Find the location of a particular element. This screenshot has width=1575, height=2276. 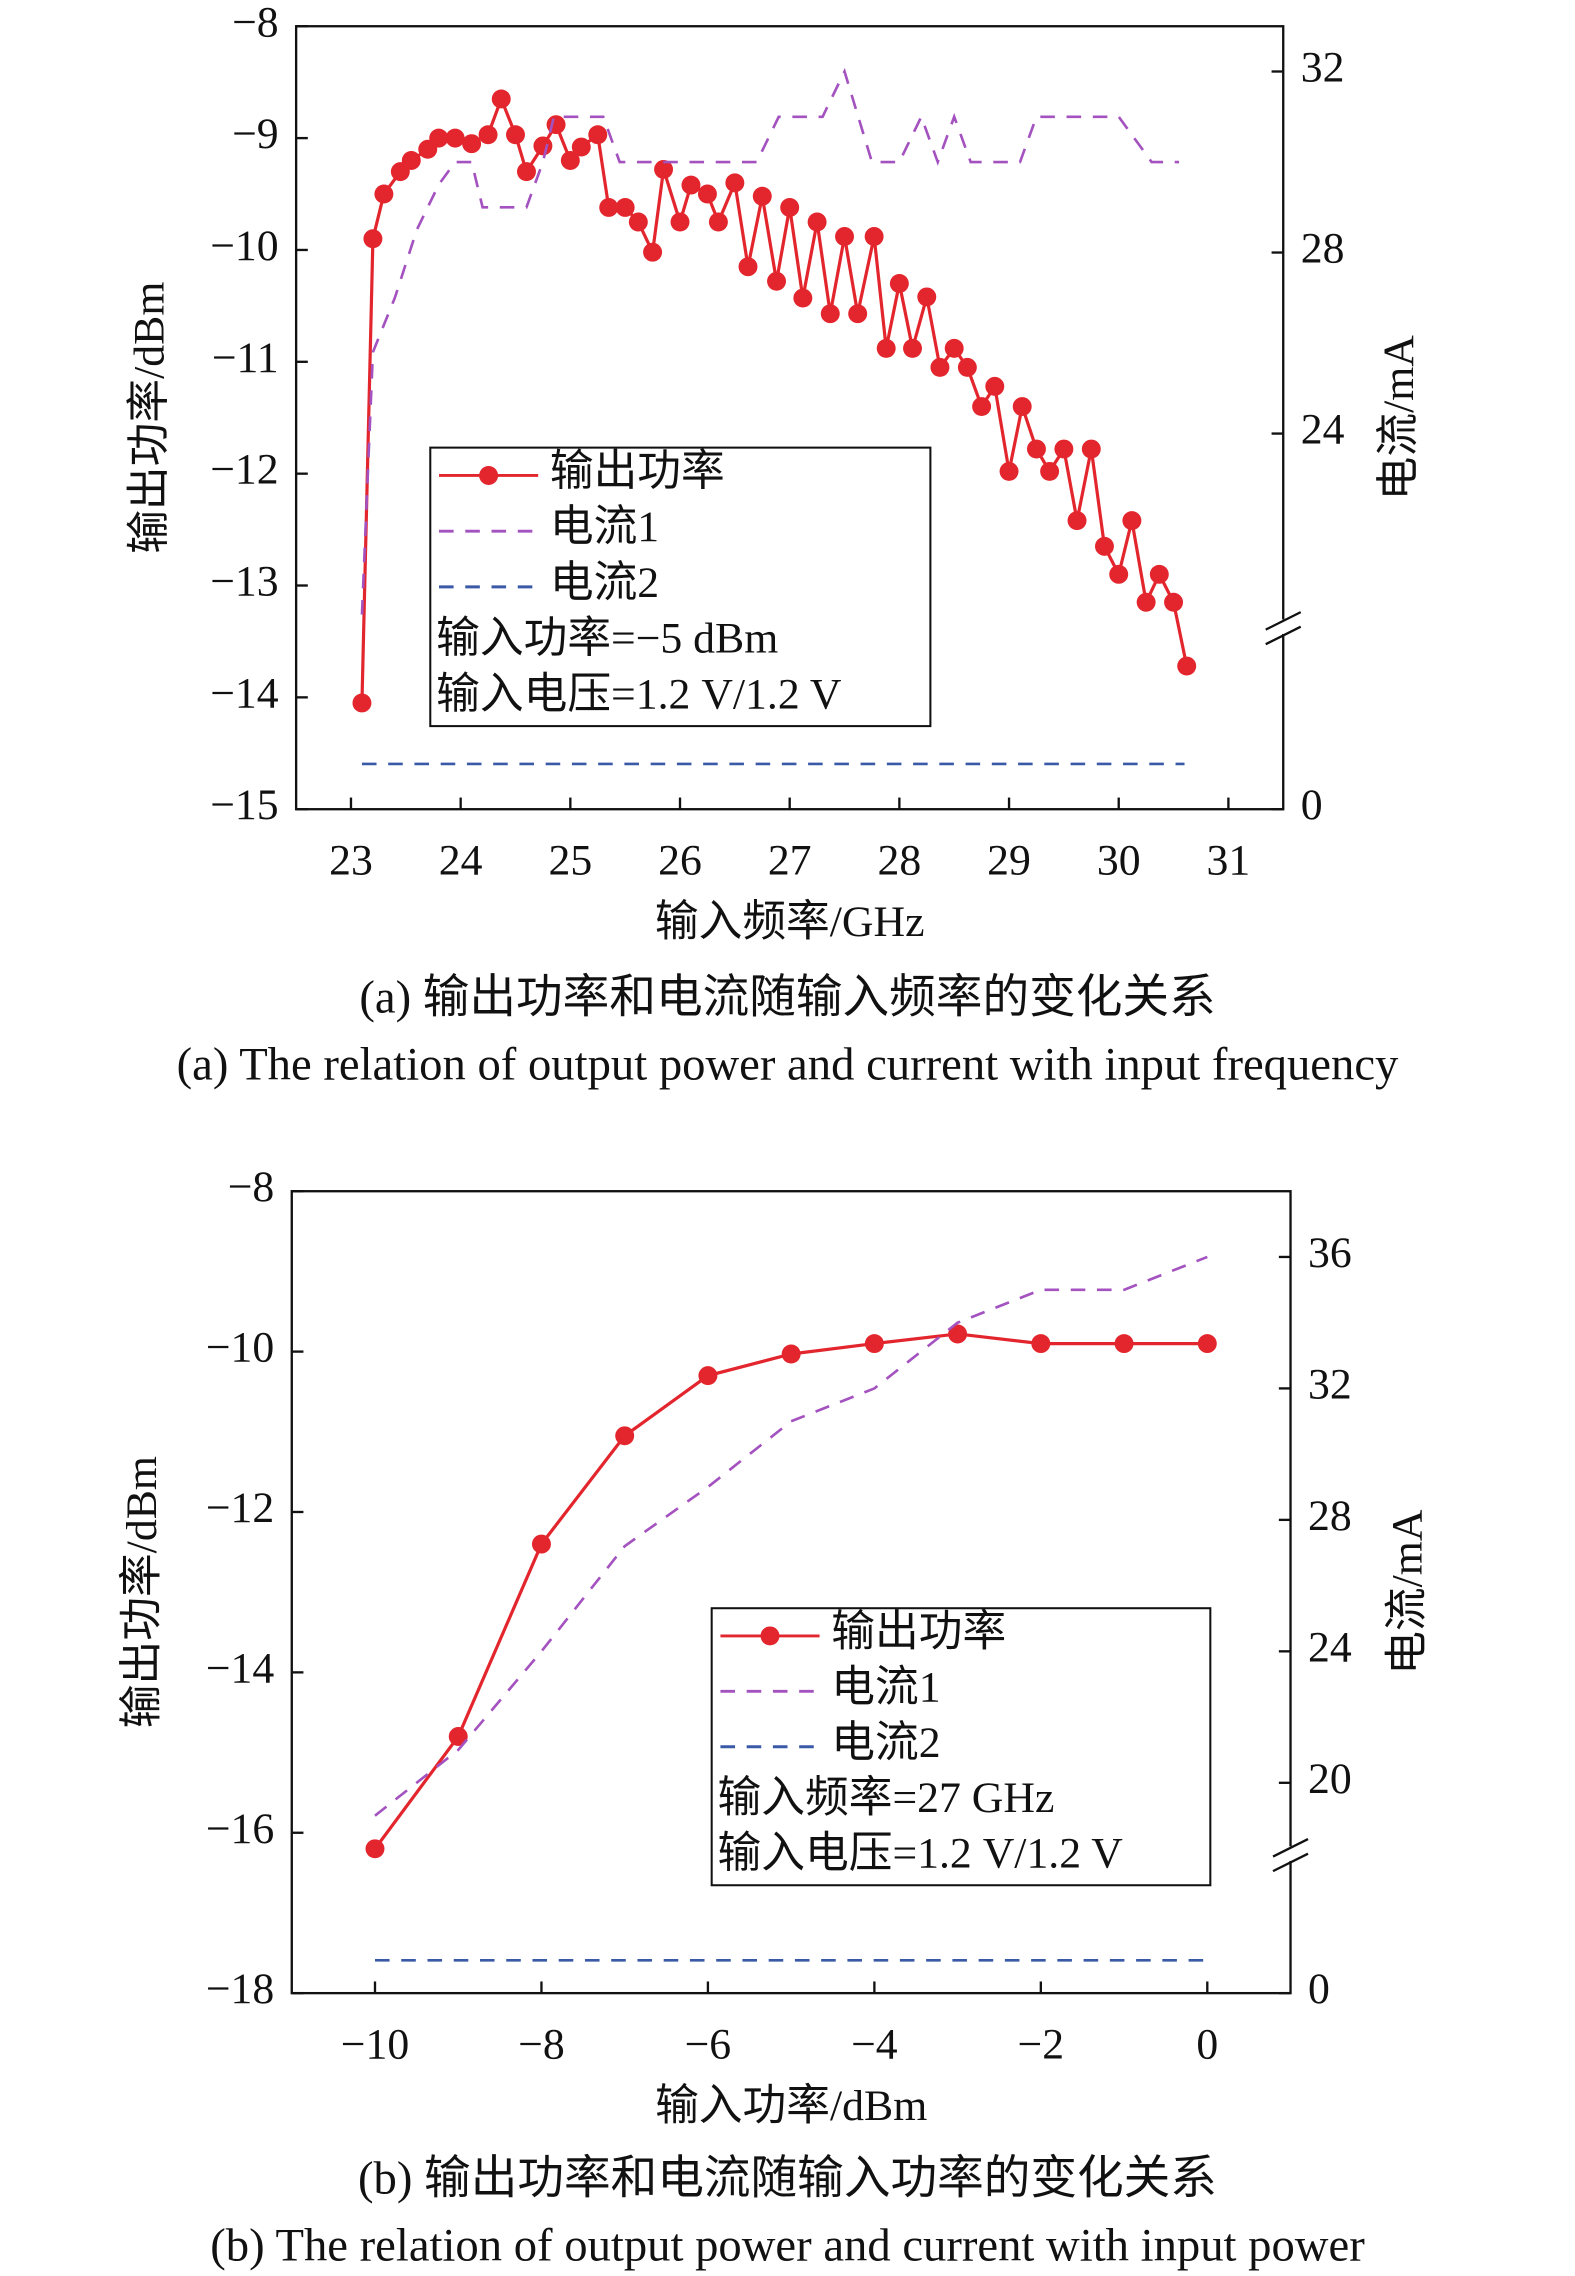

annotation: 输入电压=1.2 V/1.2 V is located at coordinates (639, 694).